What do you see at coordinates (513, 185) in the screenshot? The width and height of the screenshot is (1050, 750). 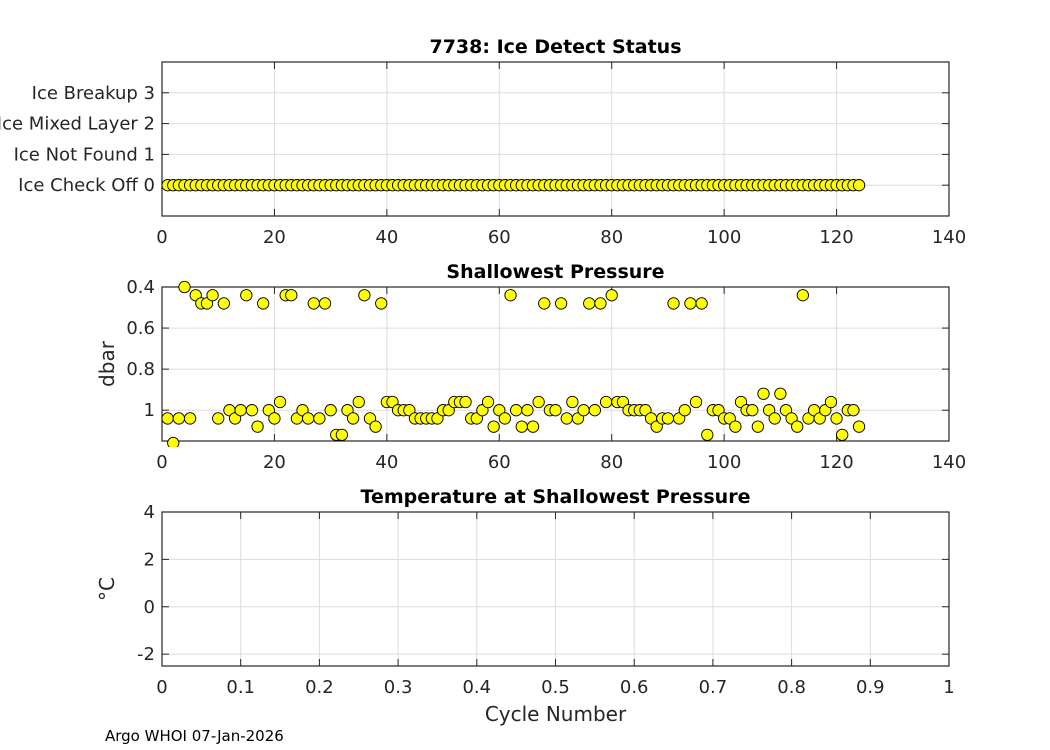 I see `data-points` at bounding box center [513, 185].